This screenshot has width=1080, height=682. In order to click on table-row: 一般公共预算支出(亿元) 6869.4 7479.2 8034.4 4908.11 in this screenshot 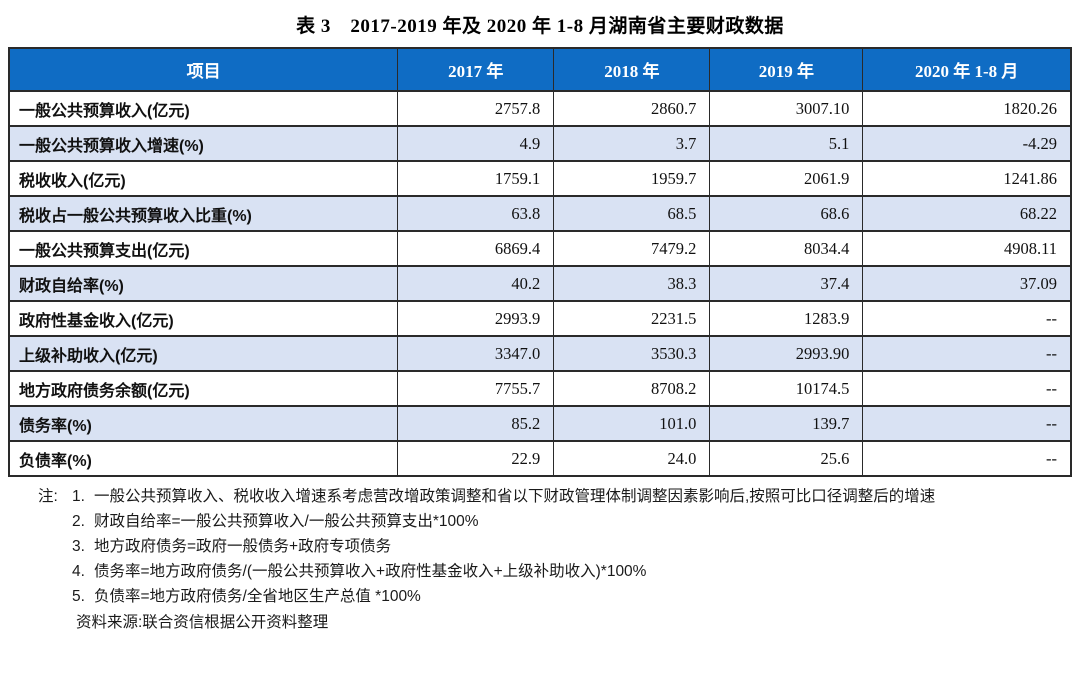, I will do `click(540, 248)`.